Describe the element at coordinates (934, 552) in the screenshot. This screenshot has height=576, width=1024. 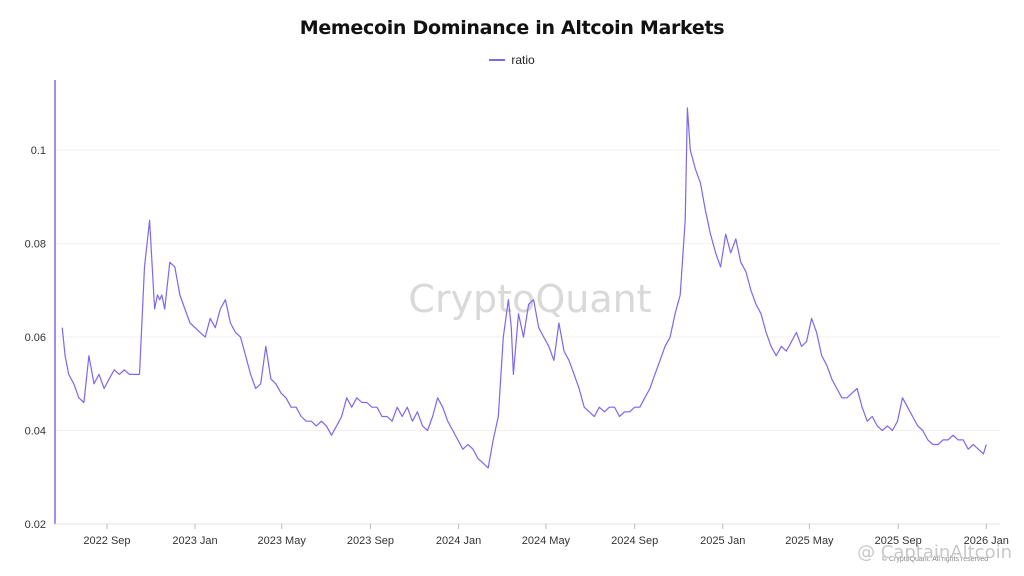
I see `corner-watermark: @ CaptainAltcoin` at that location.